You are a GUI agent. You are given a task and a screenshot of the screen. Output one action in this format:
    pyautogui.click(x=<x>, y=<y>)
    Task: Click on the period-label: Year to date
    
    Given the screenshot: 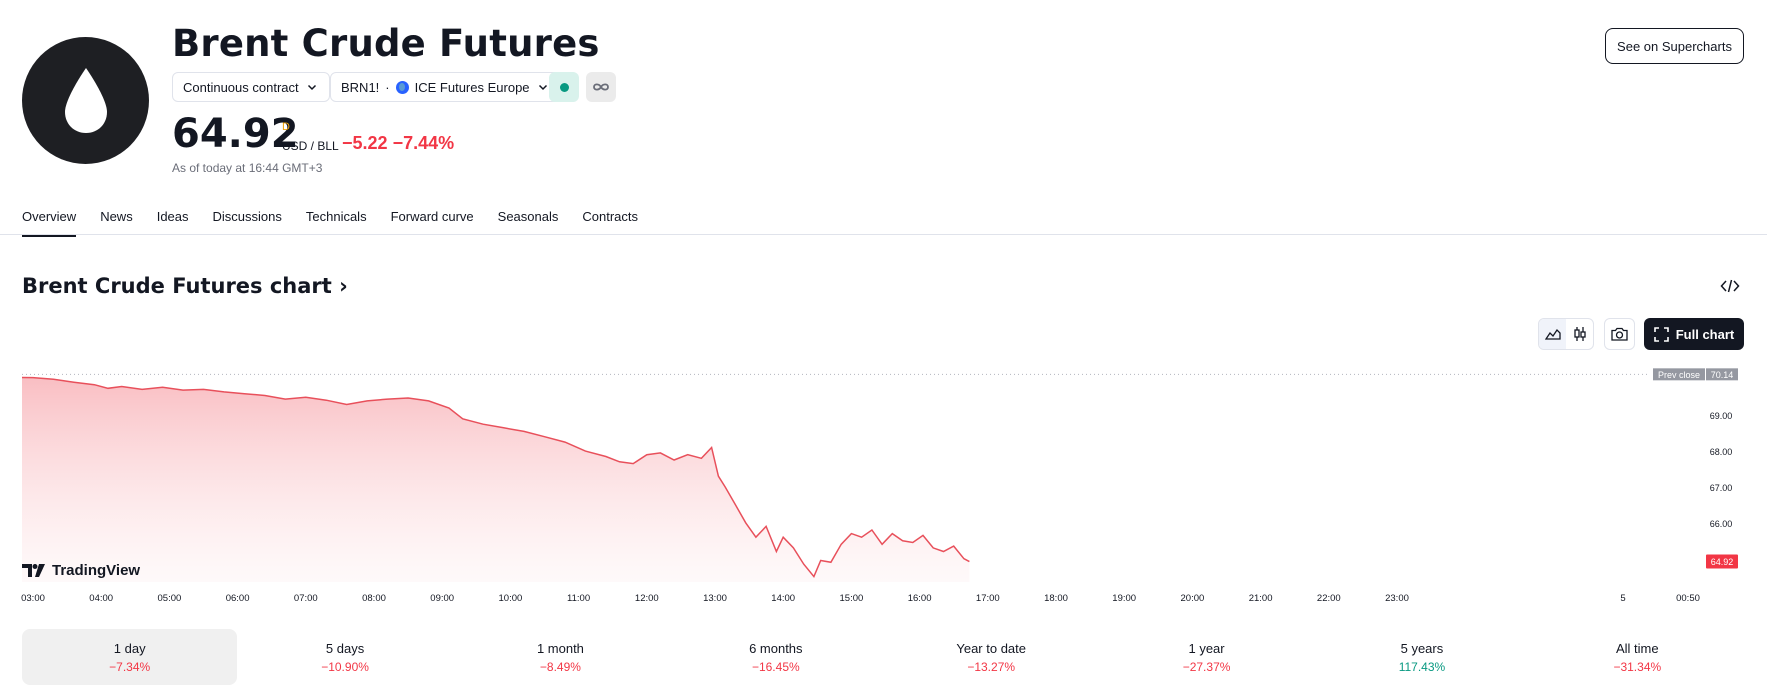 What is the action you would take?
    pyautogui.click(x=991, y=648)
    